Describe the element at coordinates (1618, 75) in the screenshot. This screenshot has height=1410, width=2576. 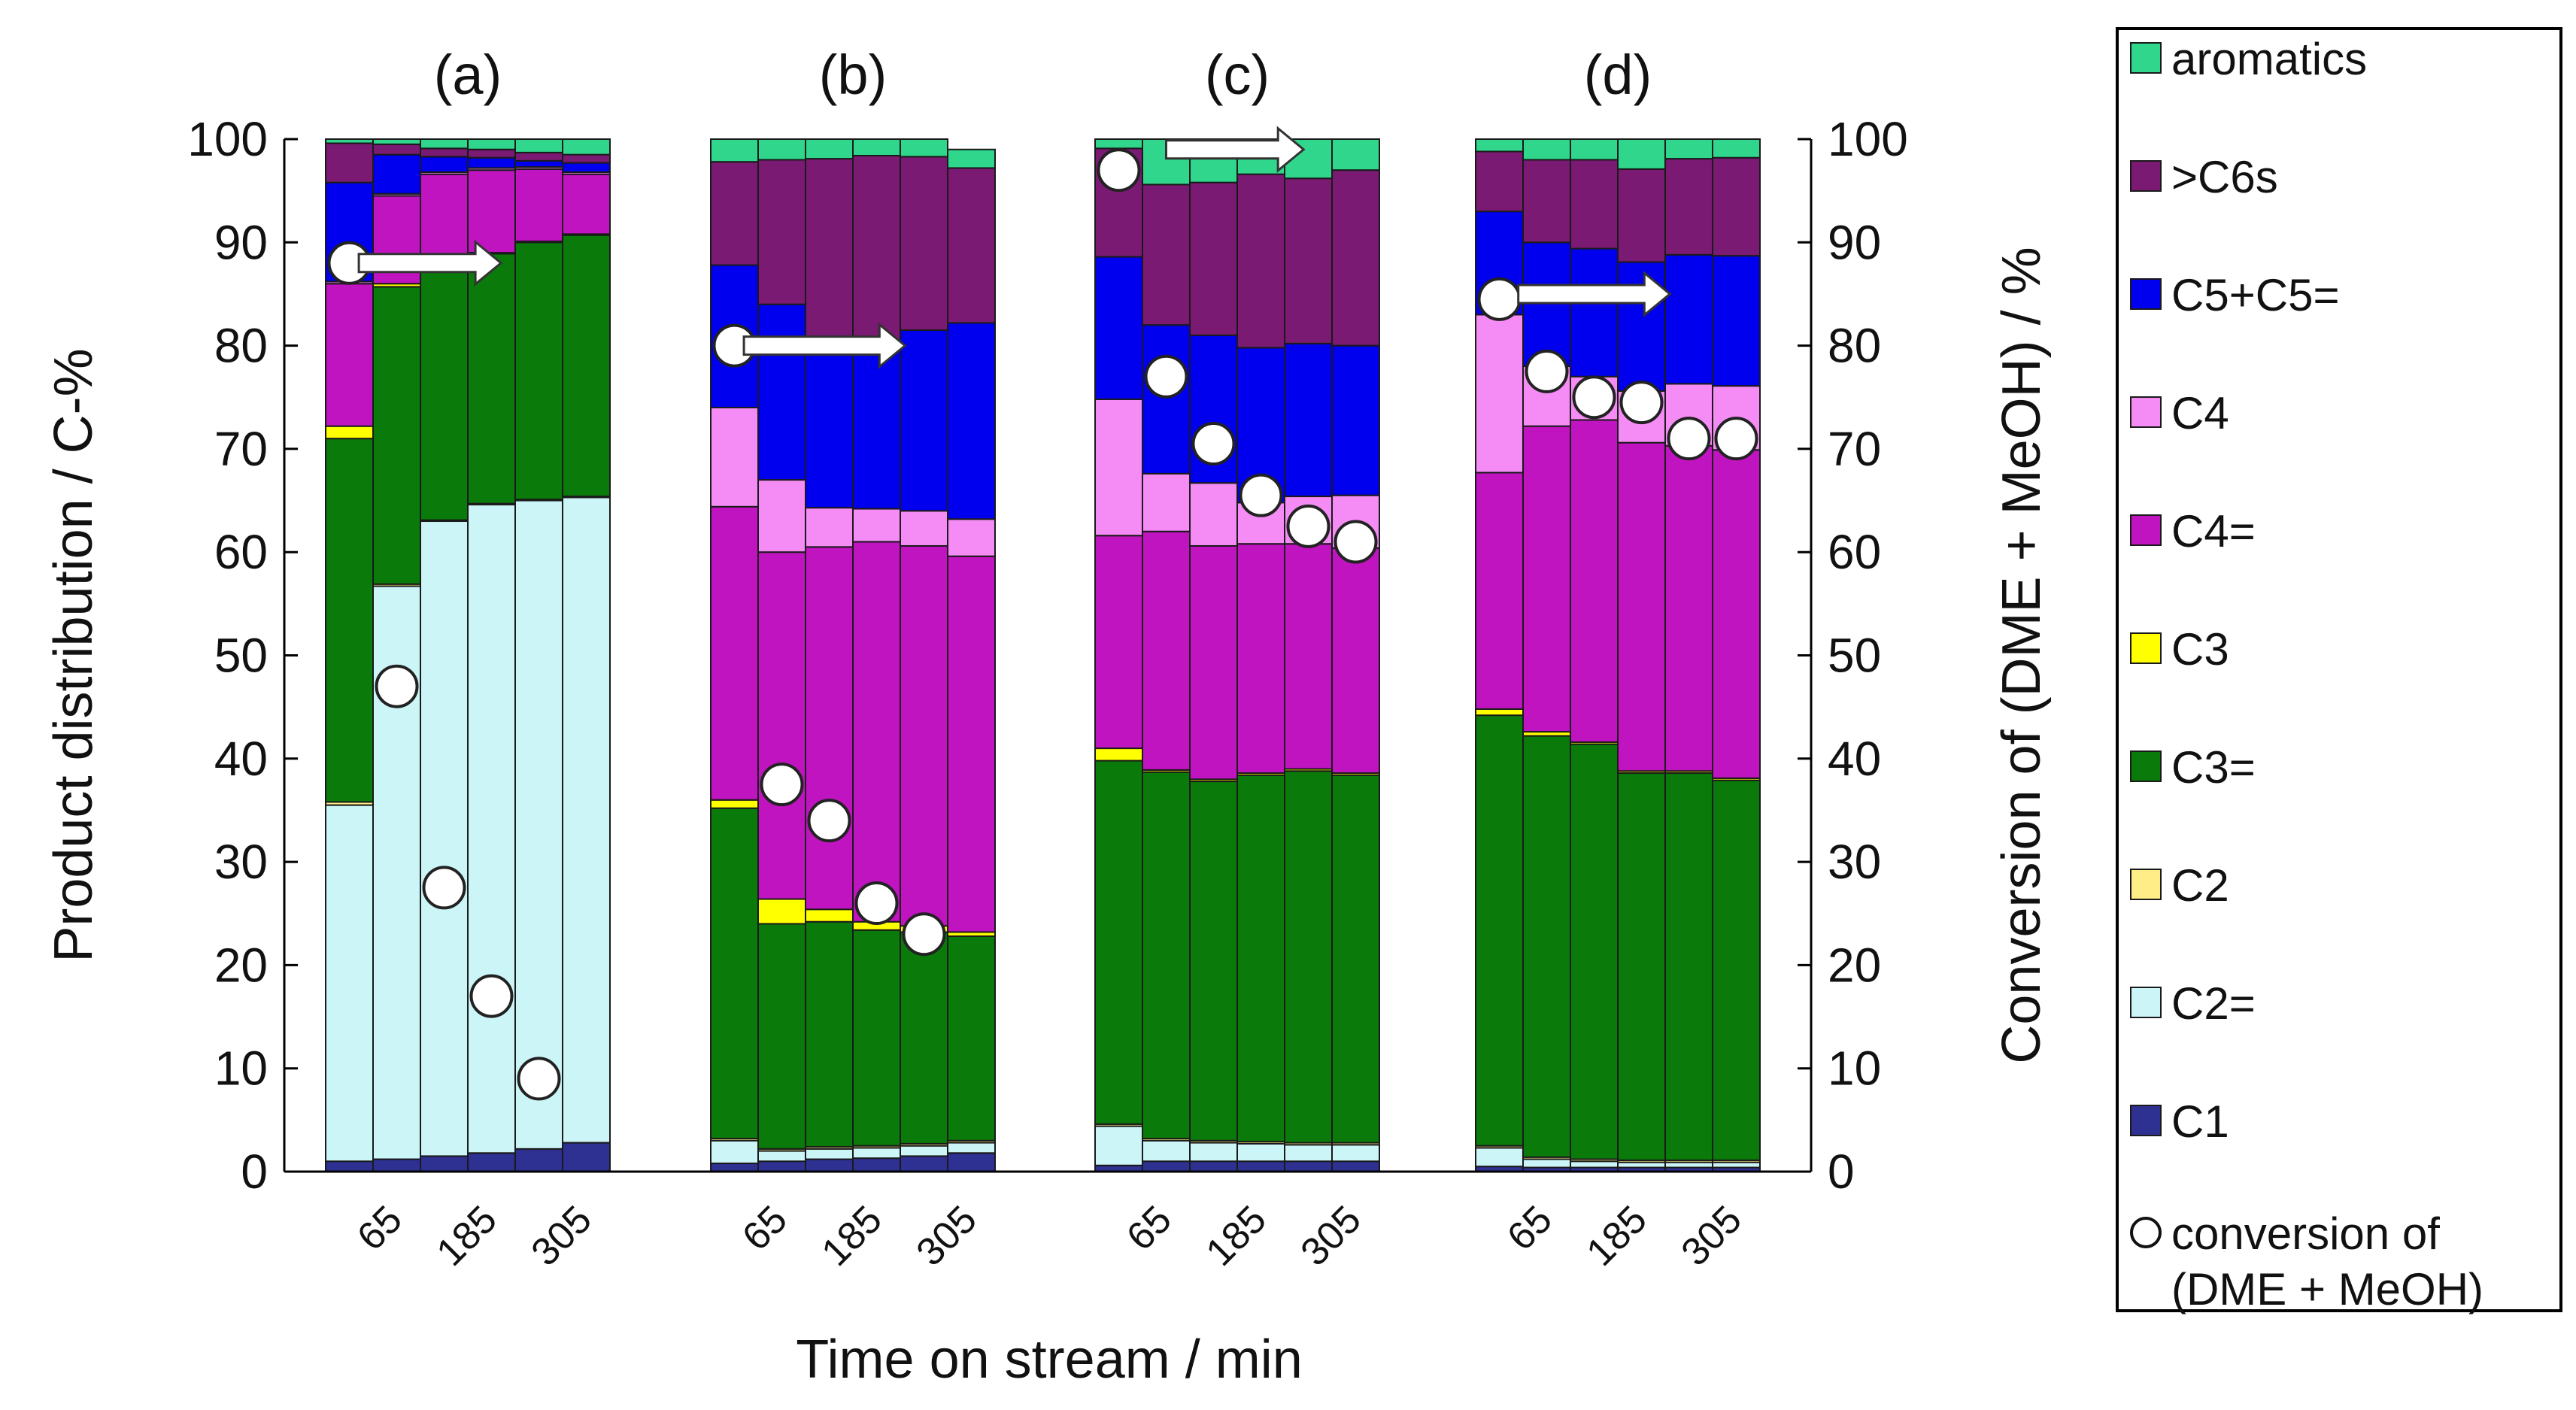
I see `panel-label-d: (d)` at that location.